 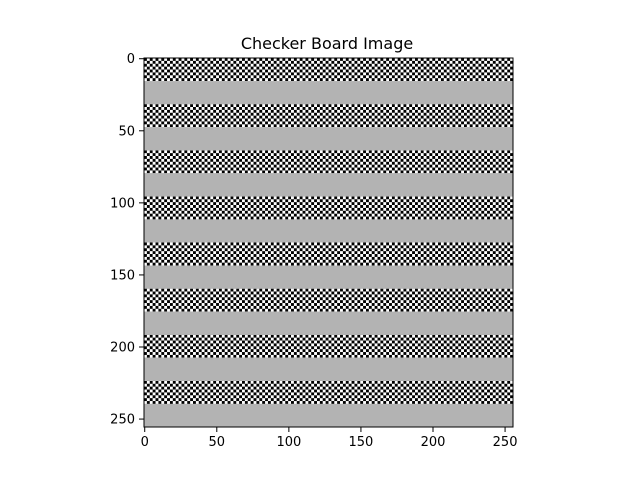 I want to click on y-tick-label: 0, so click(x=131, y=59).